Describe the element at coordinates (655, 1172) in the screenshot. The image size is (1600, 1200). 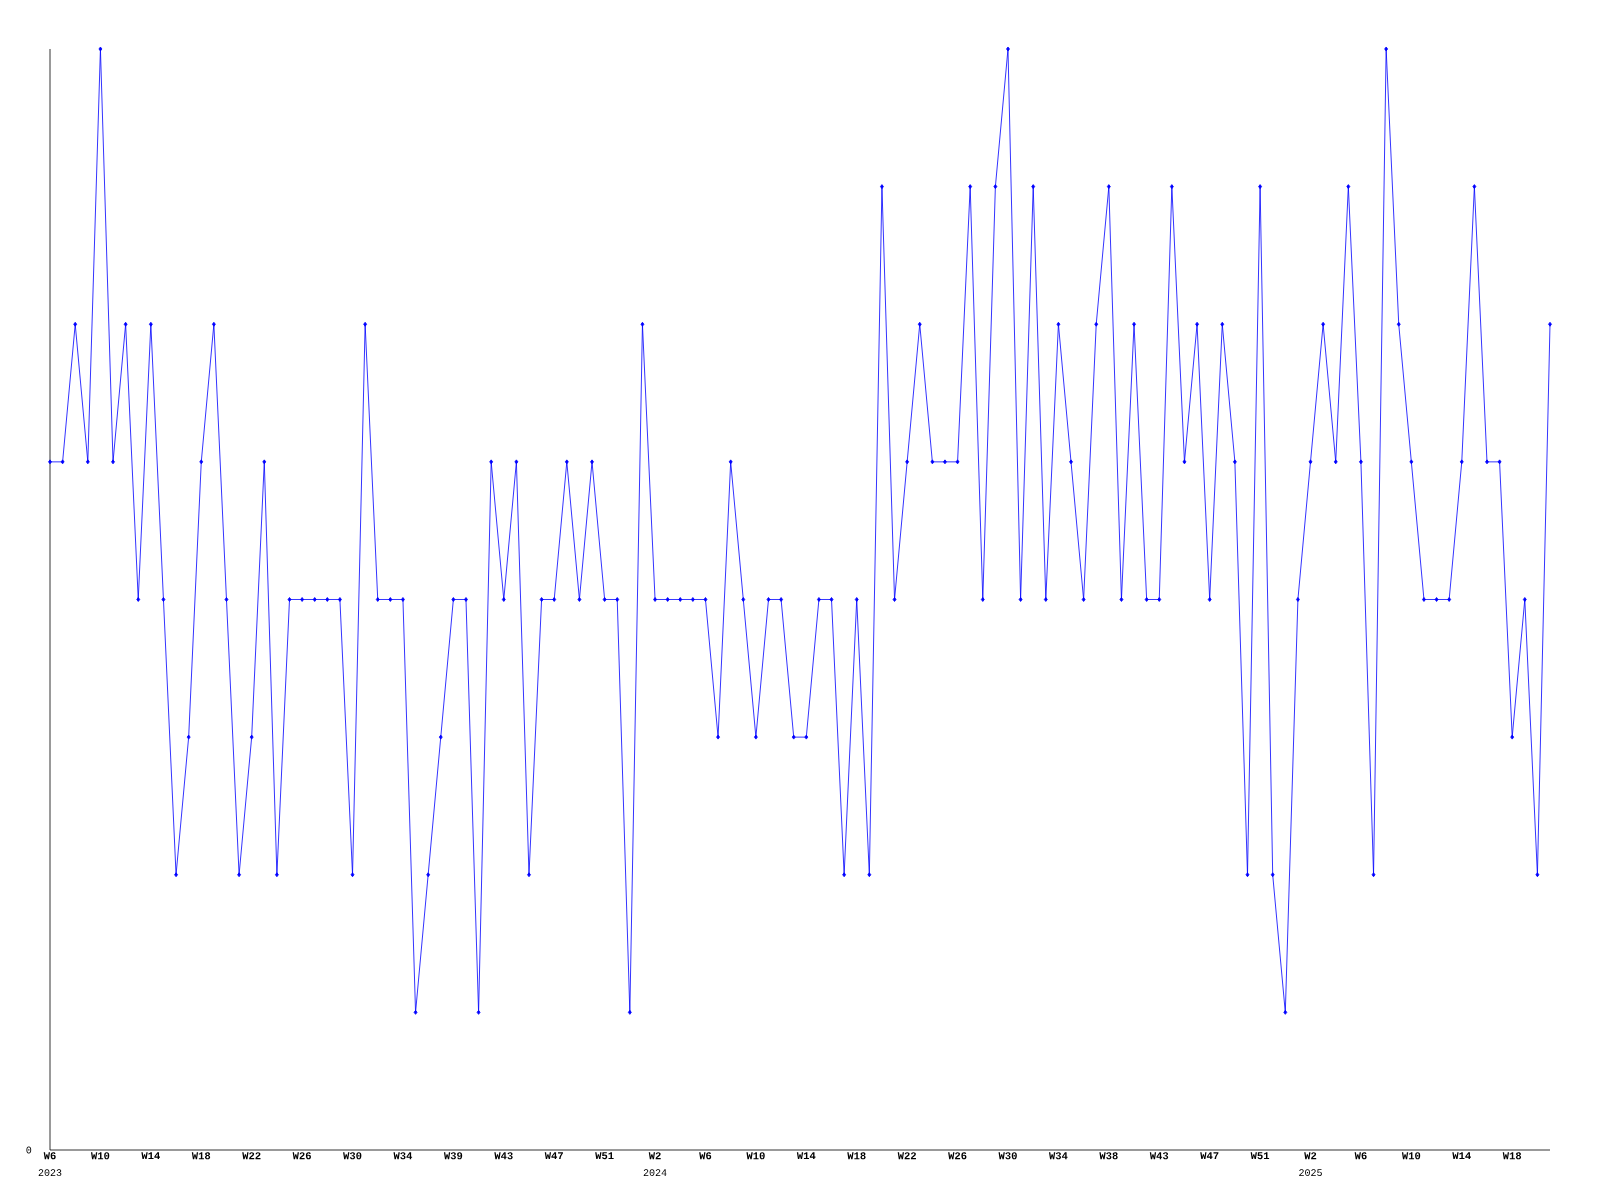
I see `text: 2024` at that location.